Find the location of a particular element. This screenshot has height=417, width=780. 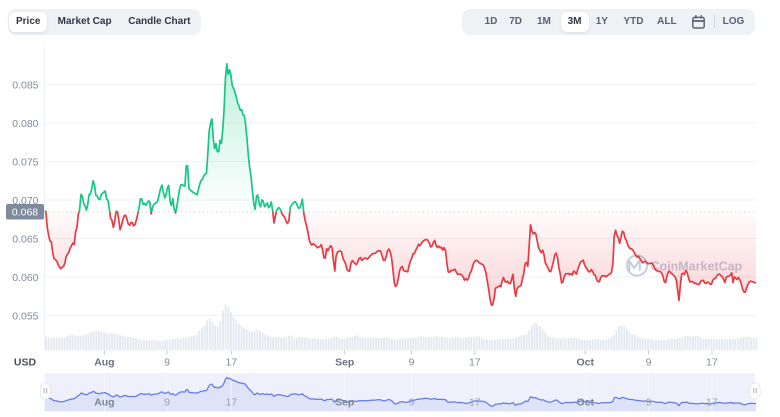

svg-text: 0.068 is located at coordinates (25, 213).